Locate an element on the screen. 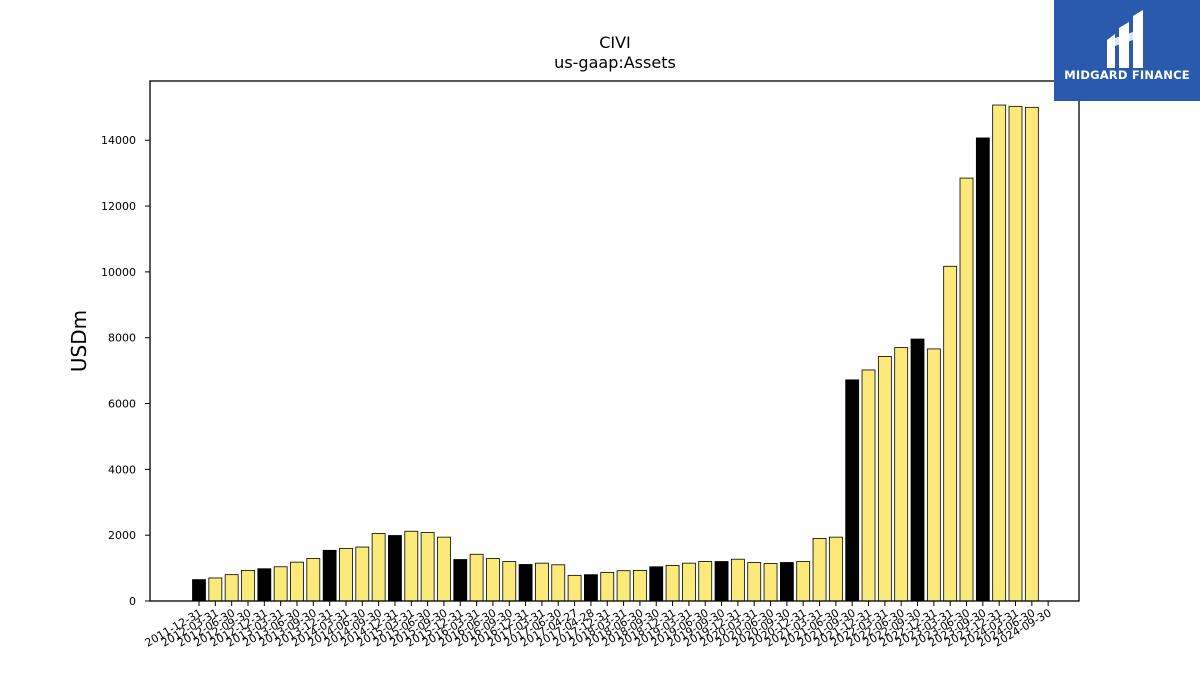 The image size is (1200, 675). logo-text: MIDGARD FINANCE is located at coordinates (1127, 75).